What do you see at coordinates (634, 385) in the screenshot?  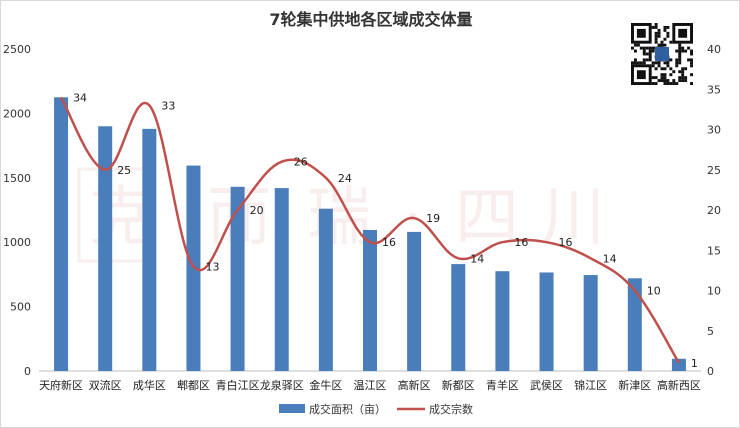 I see `category-label: 新津区` at bounding box center [634, 385].